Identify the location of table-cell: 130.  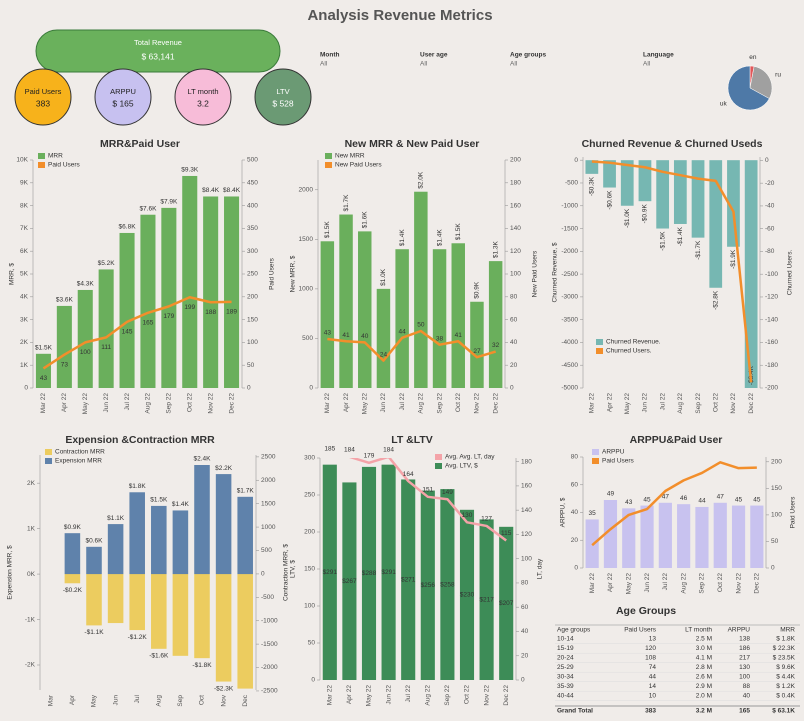
(744, 667).